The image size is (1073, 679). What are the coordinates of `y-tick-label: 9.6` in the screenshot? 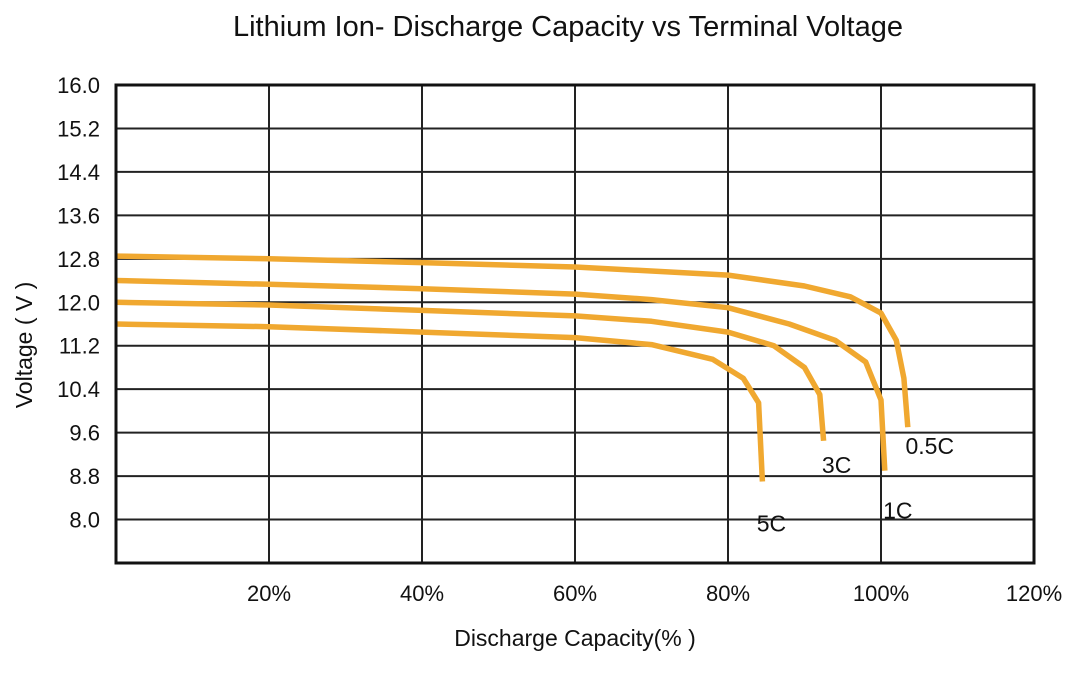 It's located at (84, 433).